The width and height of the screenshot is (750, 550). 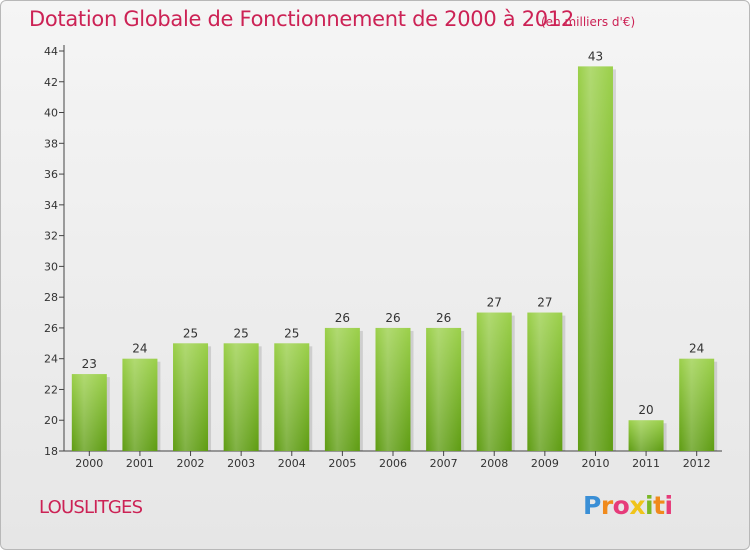 I want to click on location-name: LOUSLITGES, so click(x=91, y=507).